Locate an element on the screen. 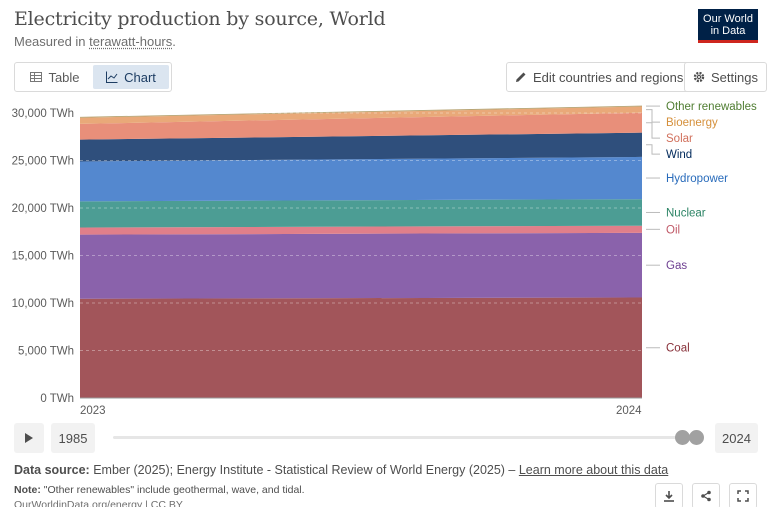 Image resolution: width=768 pixels, height=507 pixels. chart-subtitle: Measured in terawatt-hours. is located at coordinates (95, 41).